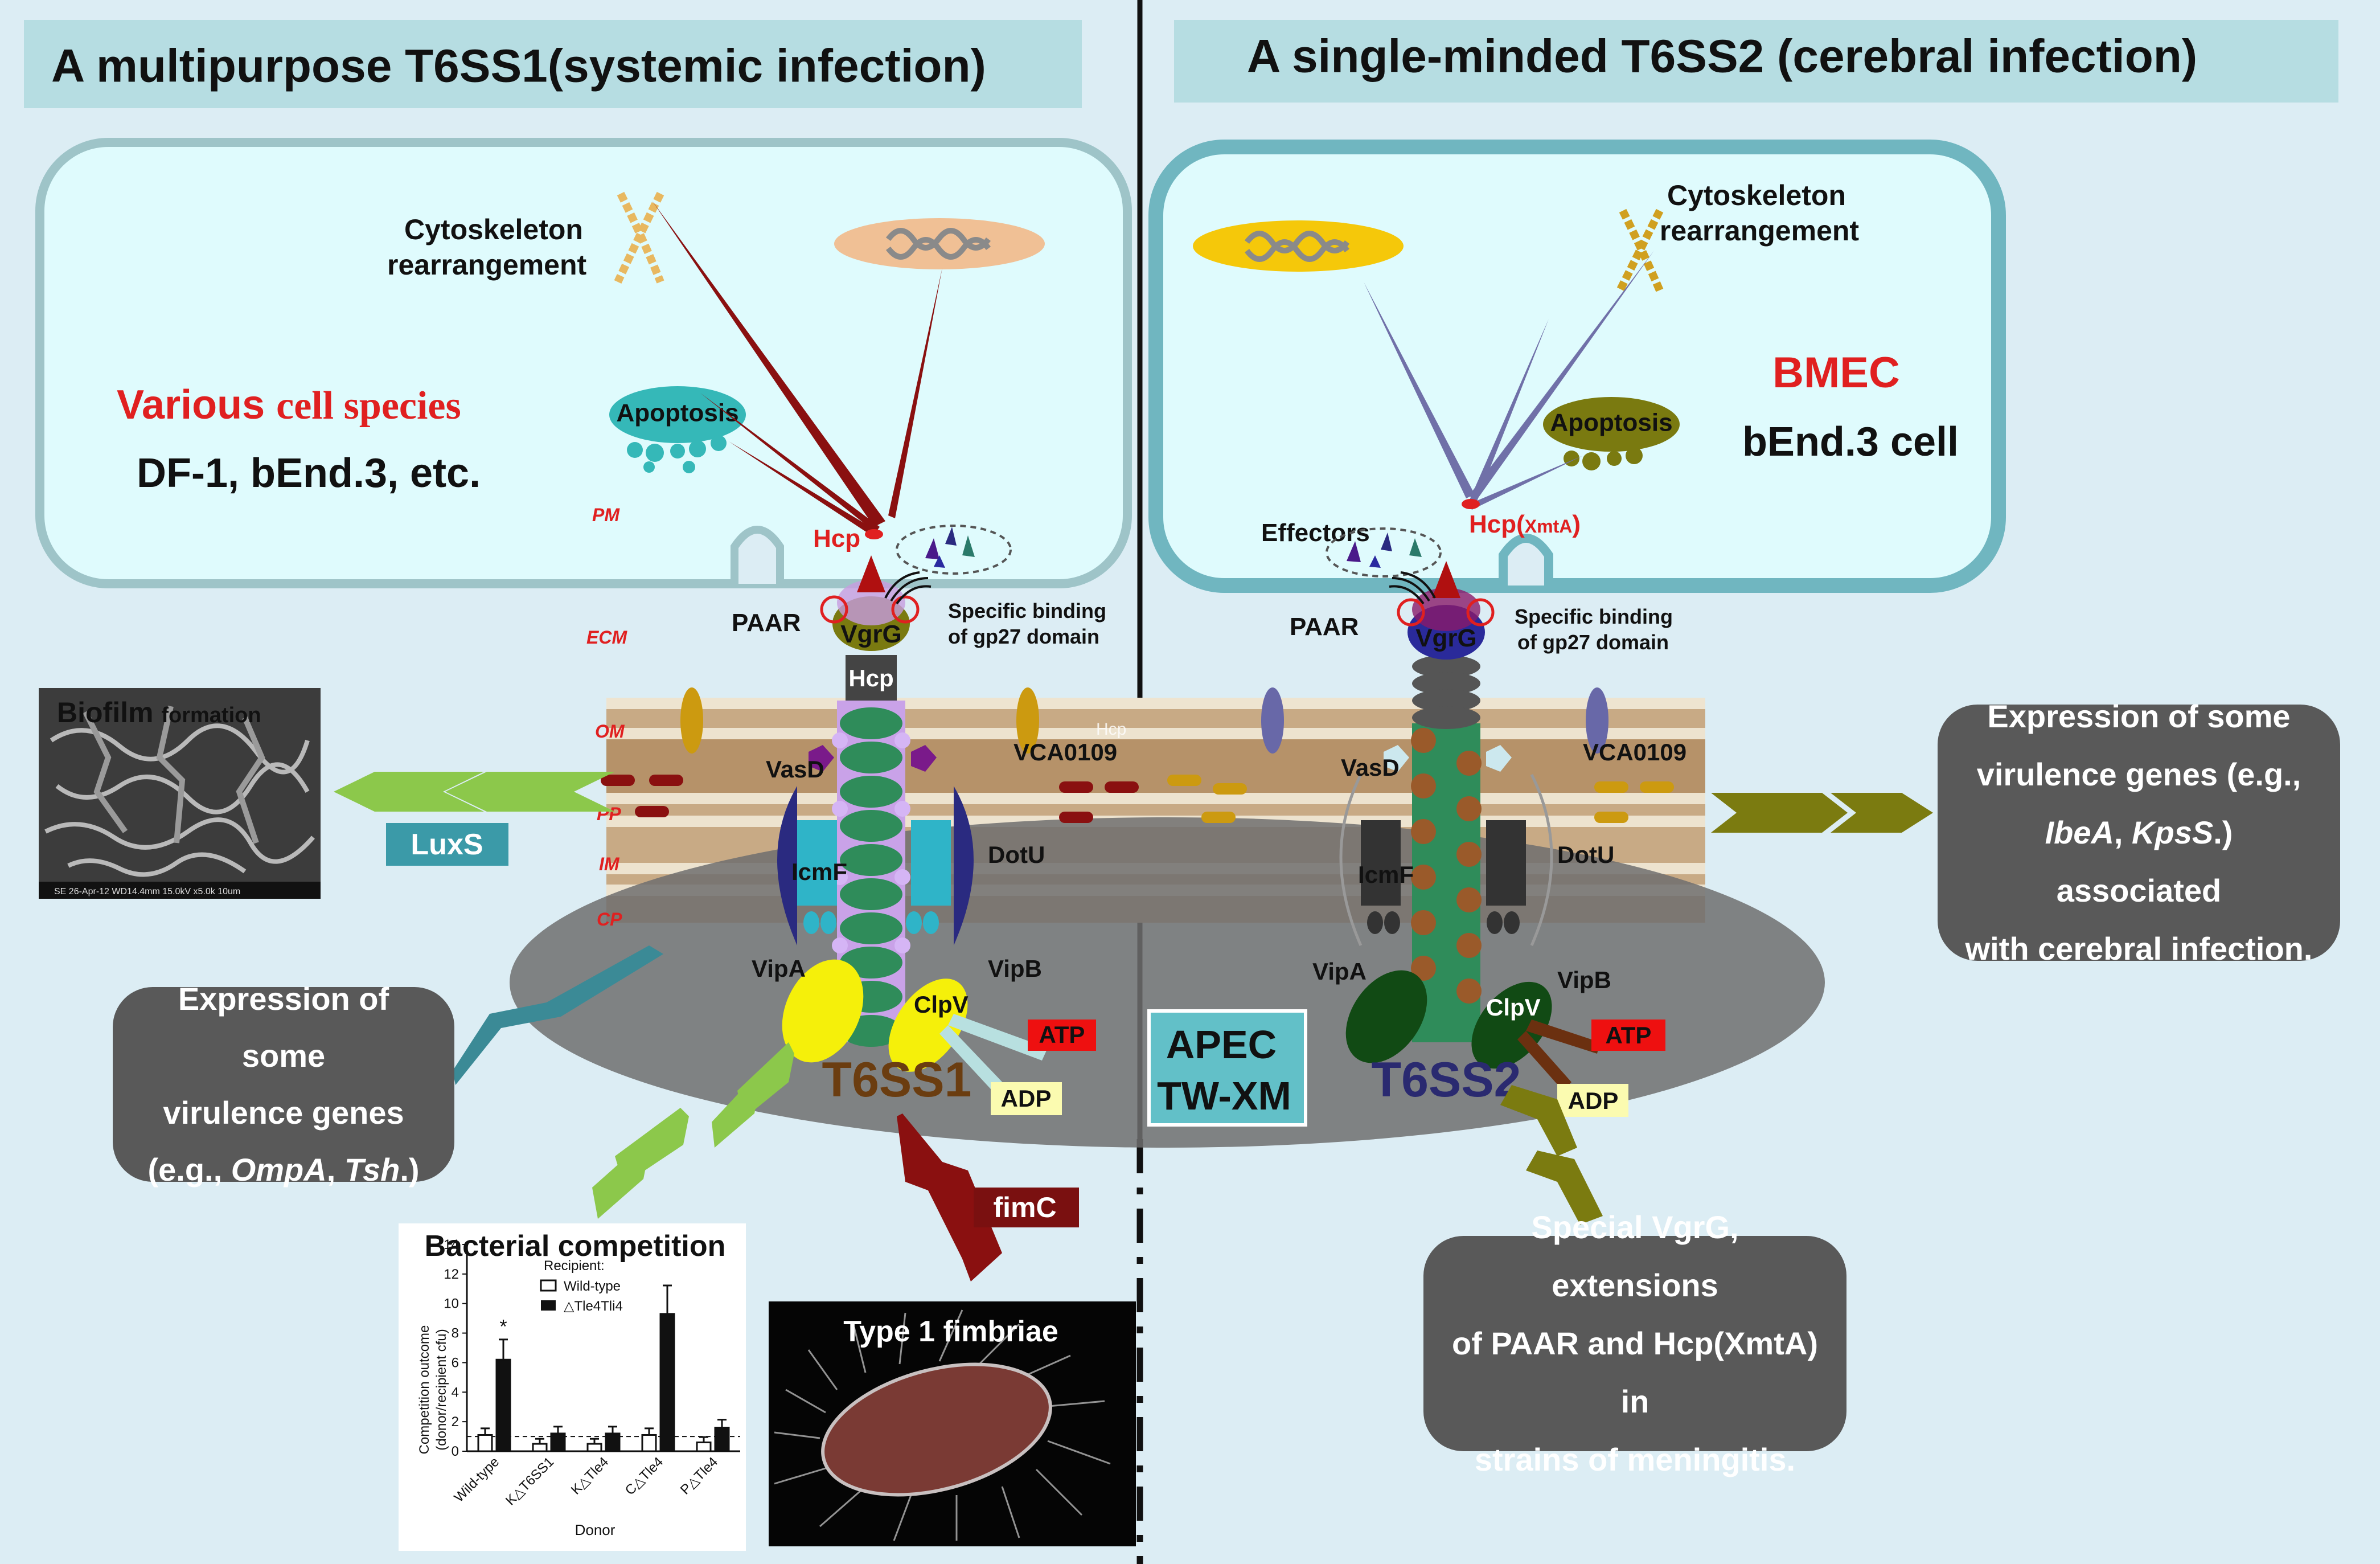 The width and height of the screenshot is (2380, 1564). What do you see at coordinates (548, 1285) in the screenshot?
I see `legend-swatch-wildtype` at bounding box center [548, 1285].